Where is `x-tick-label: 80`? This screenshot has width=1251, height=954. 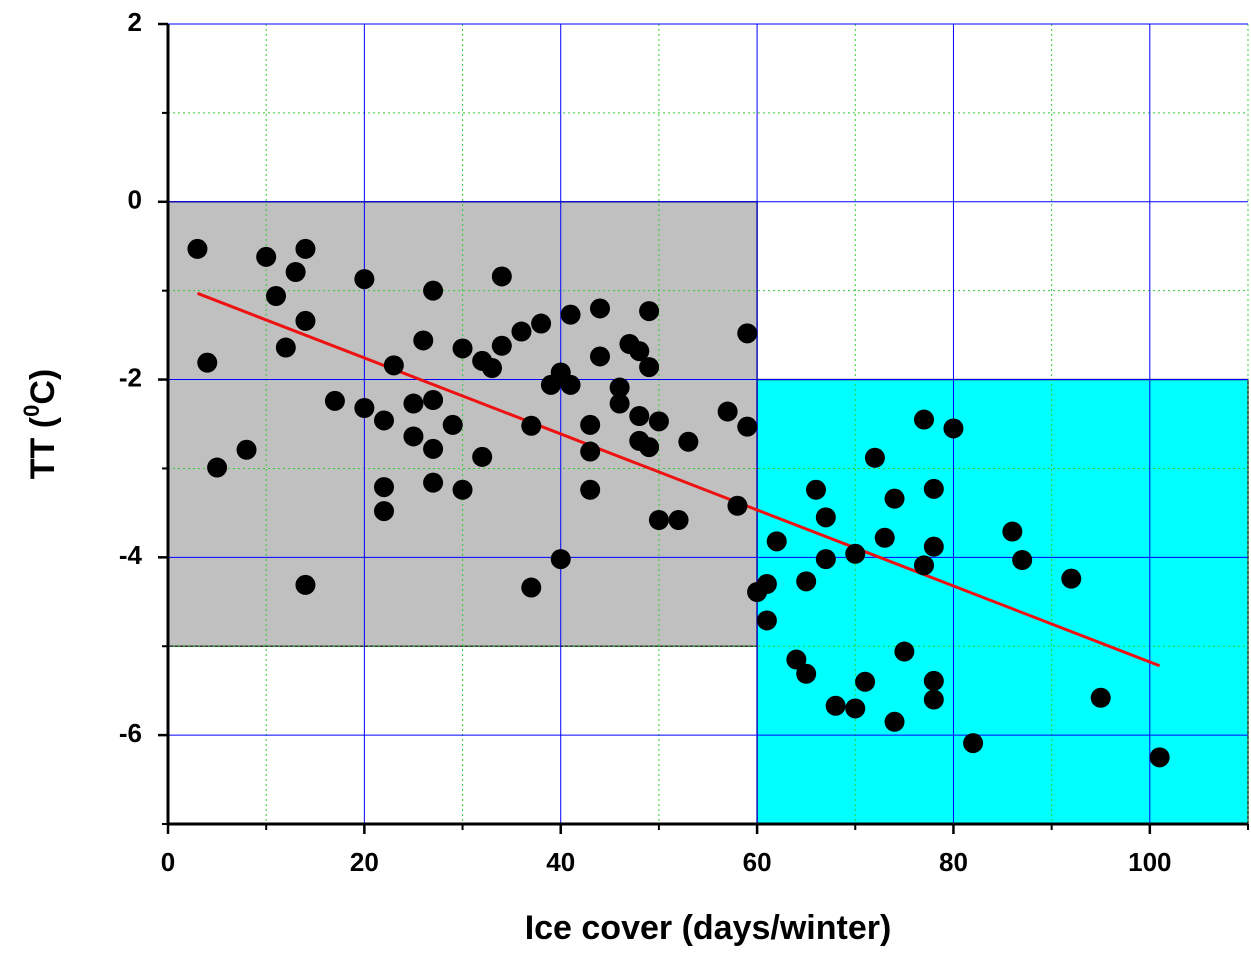
x-tick-label: 80 is located at coordinates (953, 862).